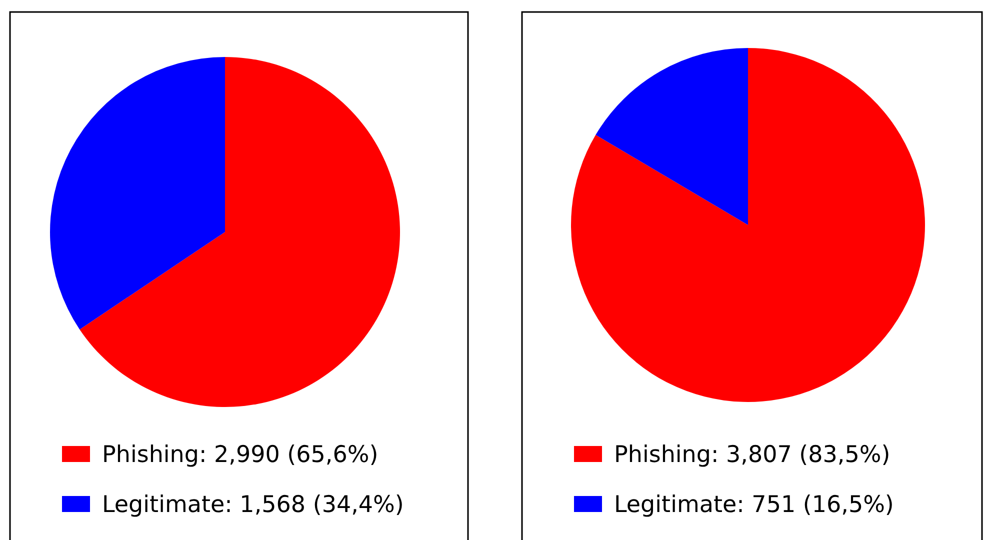 The height and width of the screenshot is (540, 990). What do you see at coordinates (752, 455) in the screenshot?
I see `legend-label: Phishing: 3,807 (83,5%)` at bounding box center [752, 455].